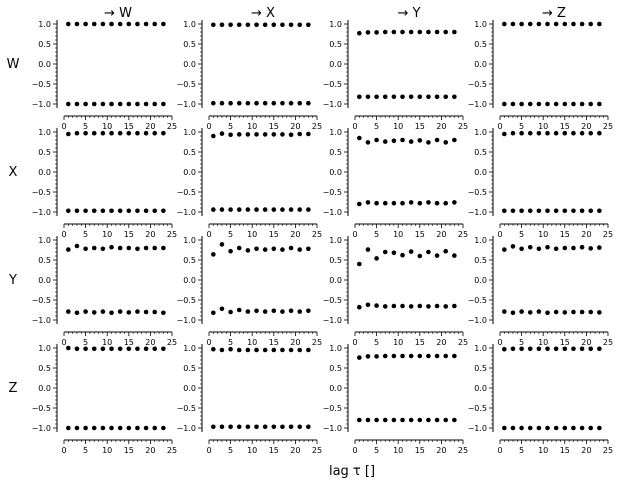 The image size is (640, 480). What do you see at coordinates (441, 126) in the screenshot?
I see `x-tick-label: 20` at bounding box center [441, 126].